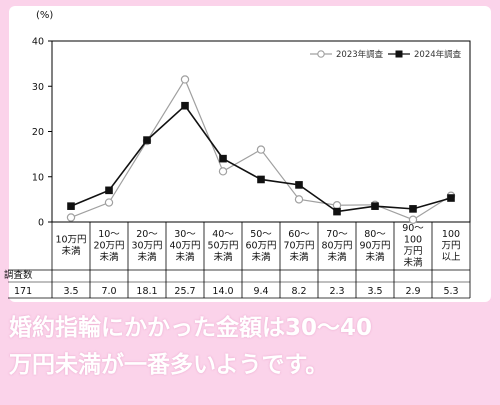  I want to click on legend-label: 2024年調査, so click(438, 54).